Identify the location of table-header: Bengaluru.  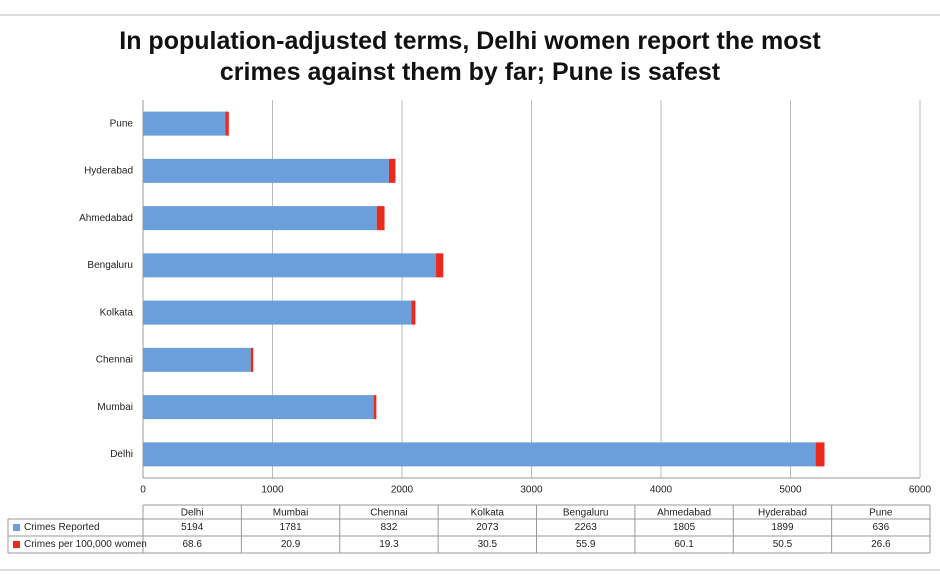
(586, 513).